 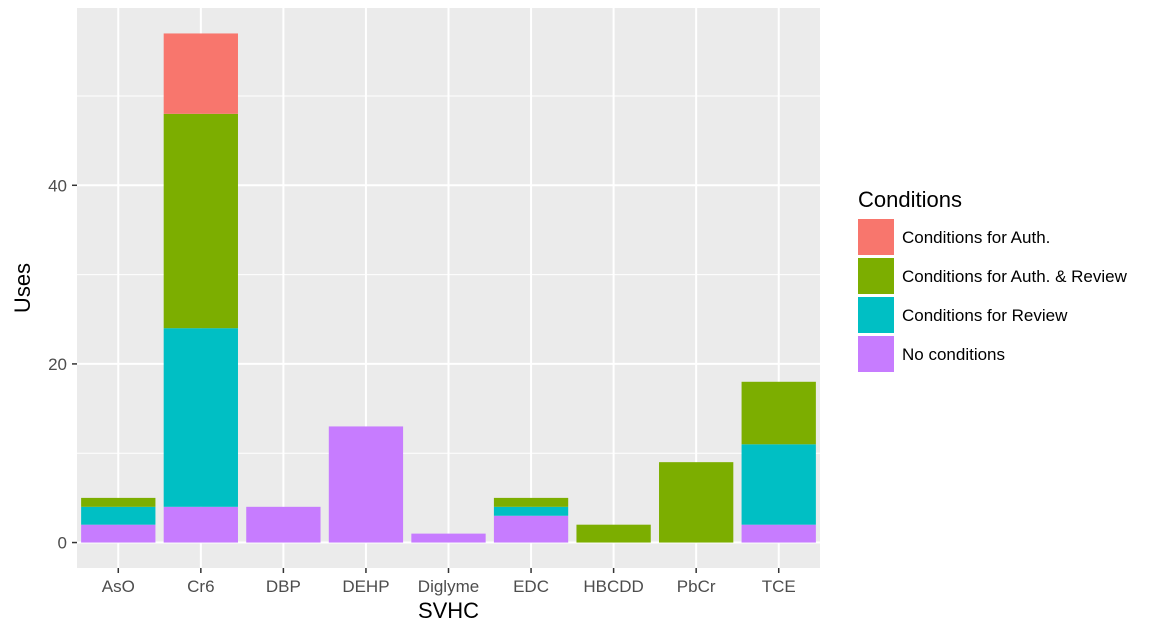 I want to click on x-tick-label: EDC, so click(x=531, y=586).